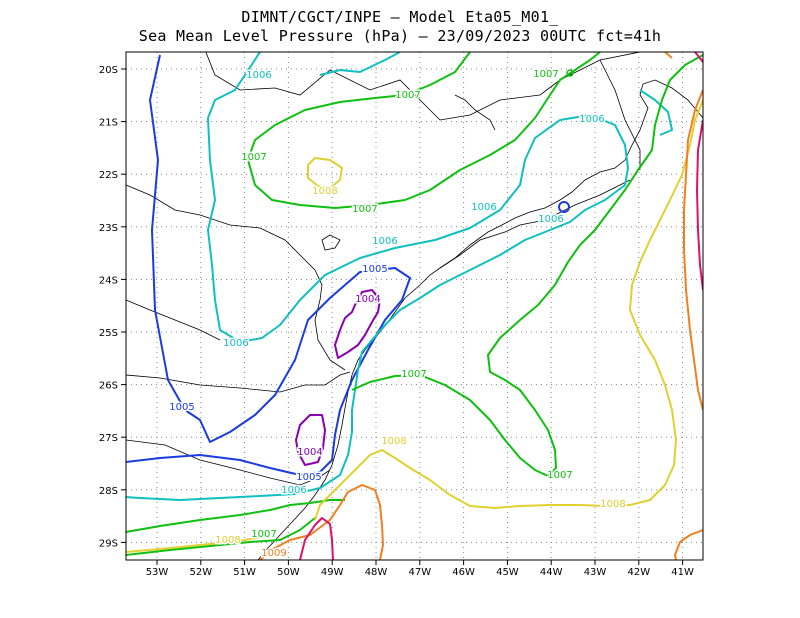 This screenshot has width=800, height=618. I want to click on state-border-mg-sp, so click(423, 86).